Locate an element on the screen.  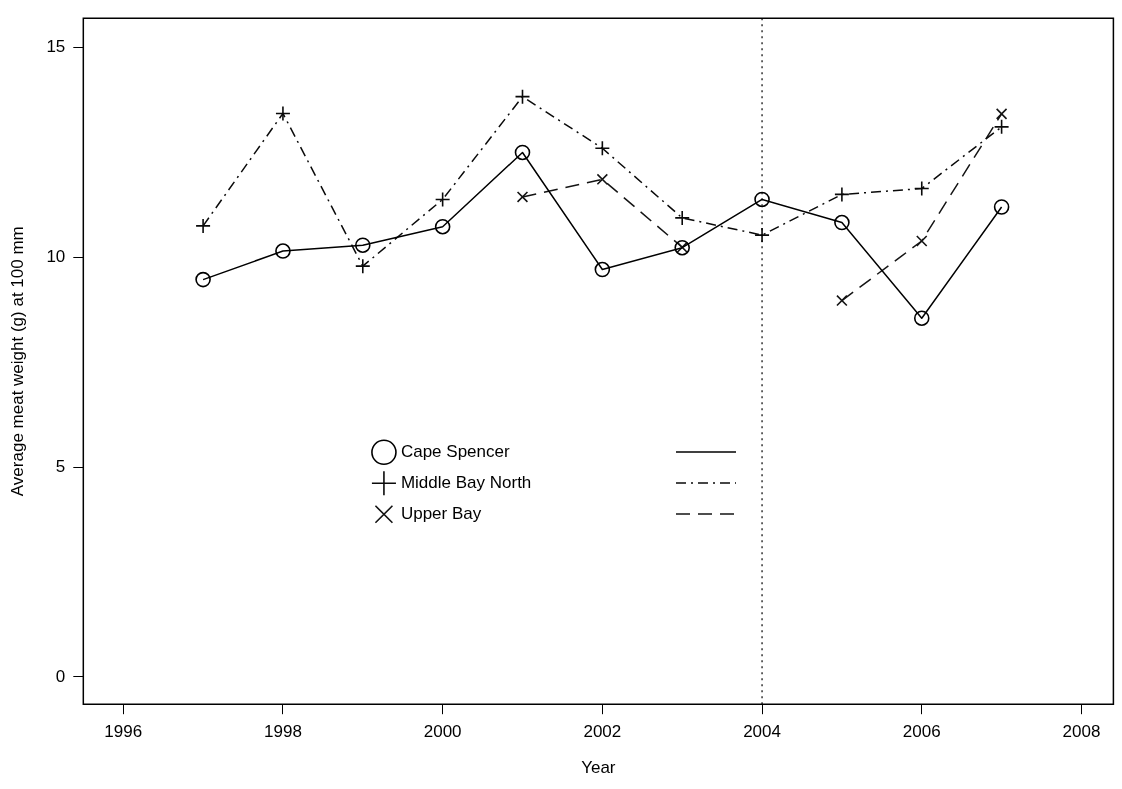
y-tick-label: 10 is located at coordinates (56, 257).